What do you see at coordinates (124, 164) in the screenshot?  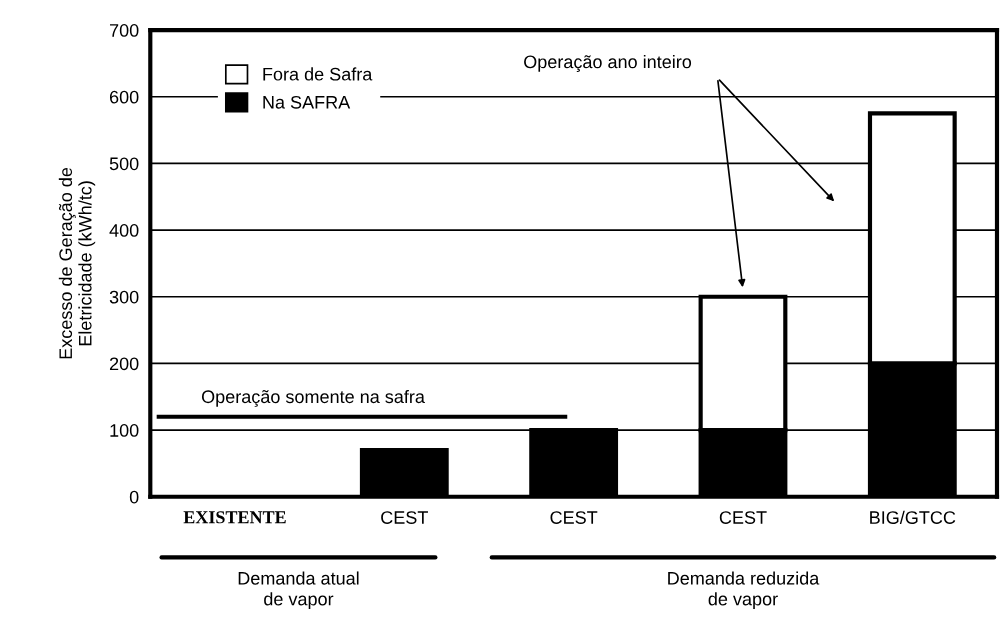 I see `y-tick-label: 500` at bounding box center [124, 164].